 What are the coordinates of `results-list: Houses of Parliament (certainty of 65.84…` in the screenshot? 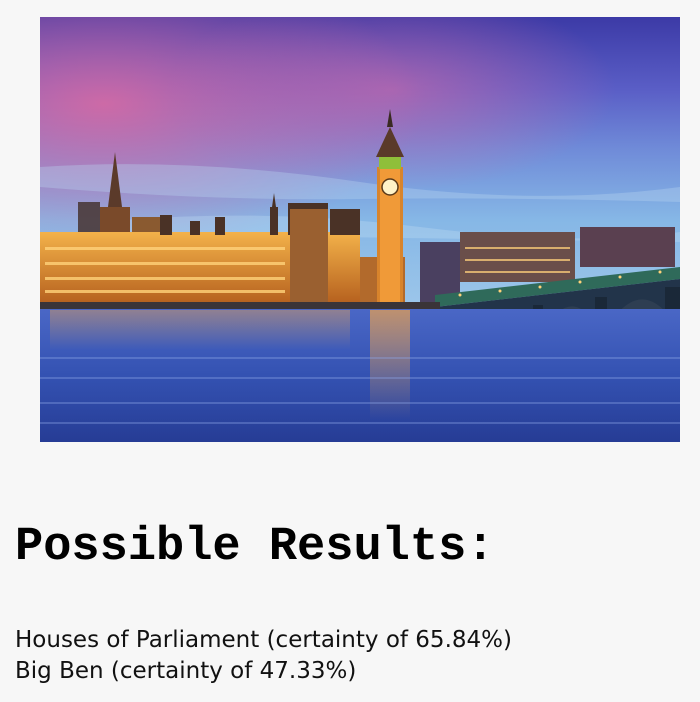 It's located at (263, 656).